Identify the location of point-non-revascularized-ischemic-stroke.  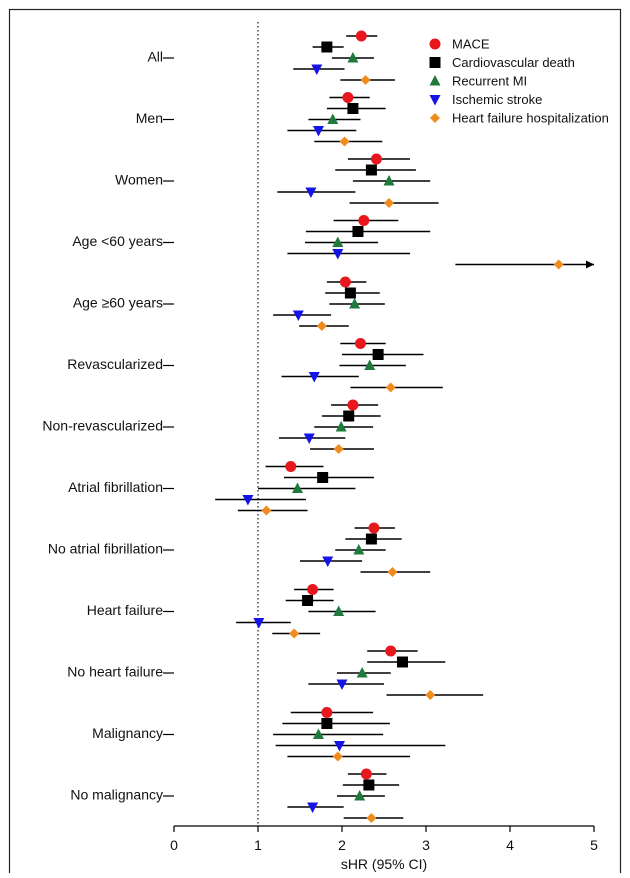
(309, 438).